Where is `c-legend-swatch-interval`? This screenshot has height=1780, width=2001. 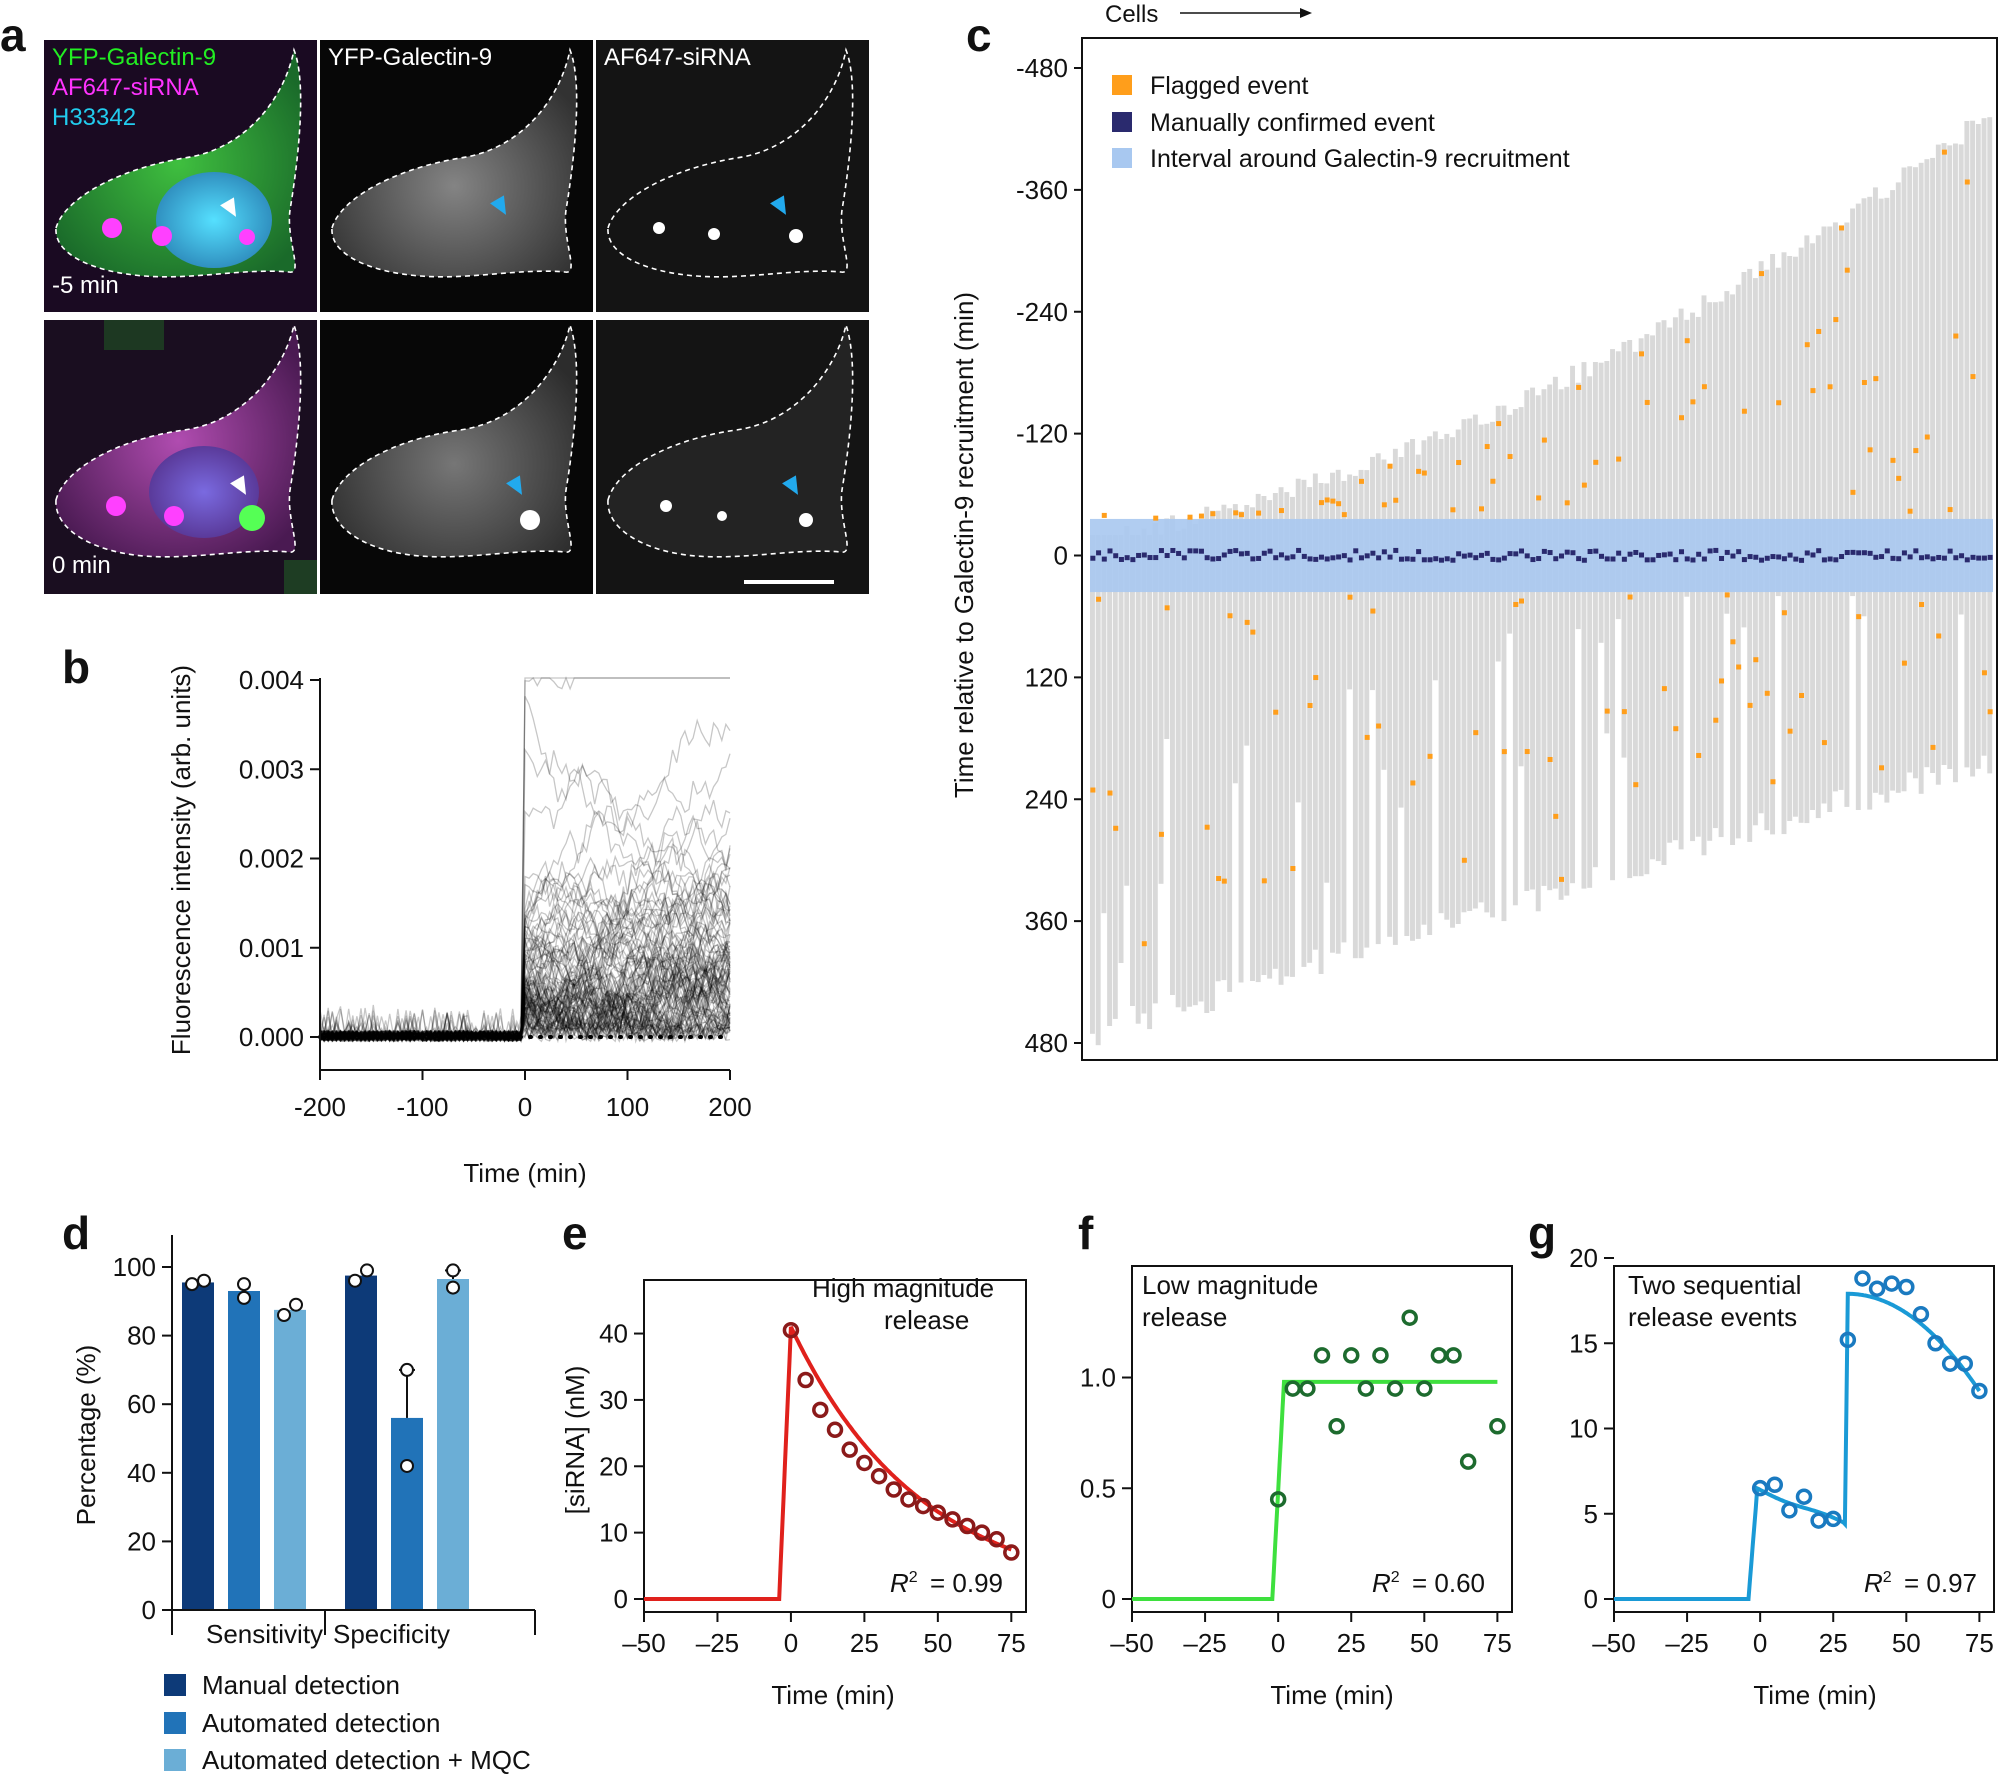 c-legend-swatch-interval is located at coordinates (1122, 158).